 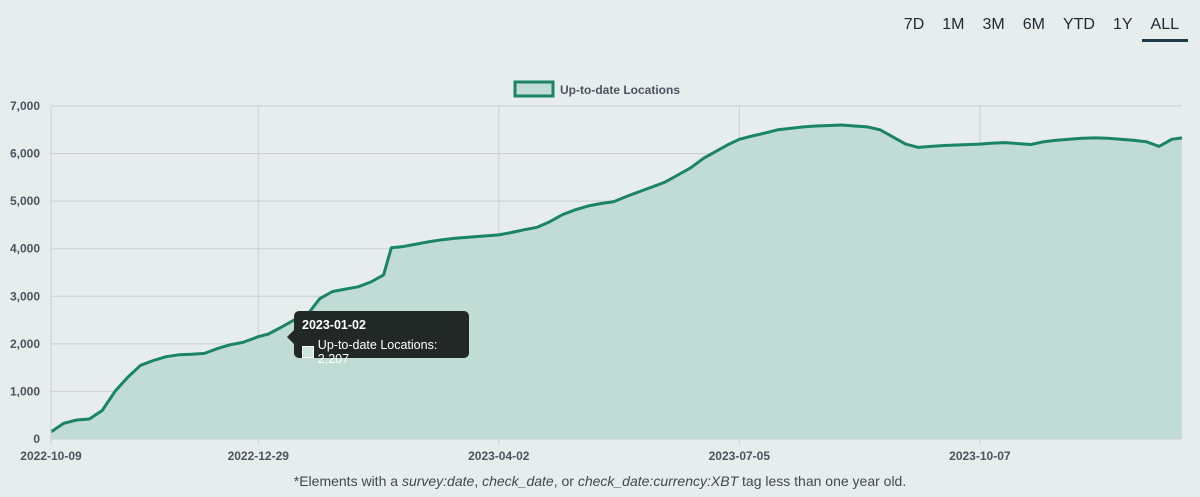 I want to click on footnote-prefix: *Elements with a, so click(x=347, y=481).